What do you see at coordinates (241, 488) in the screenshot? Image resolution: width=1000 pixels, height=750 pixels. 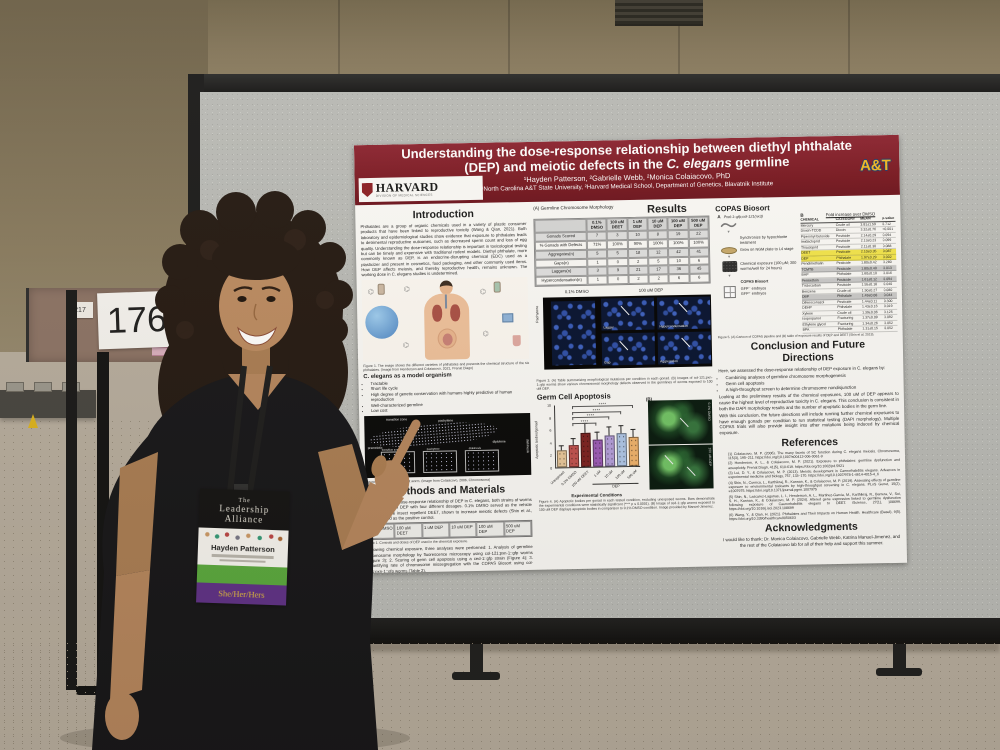 I see `lanyard-clip` at bounding box center [241, 488].